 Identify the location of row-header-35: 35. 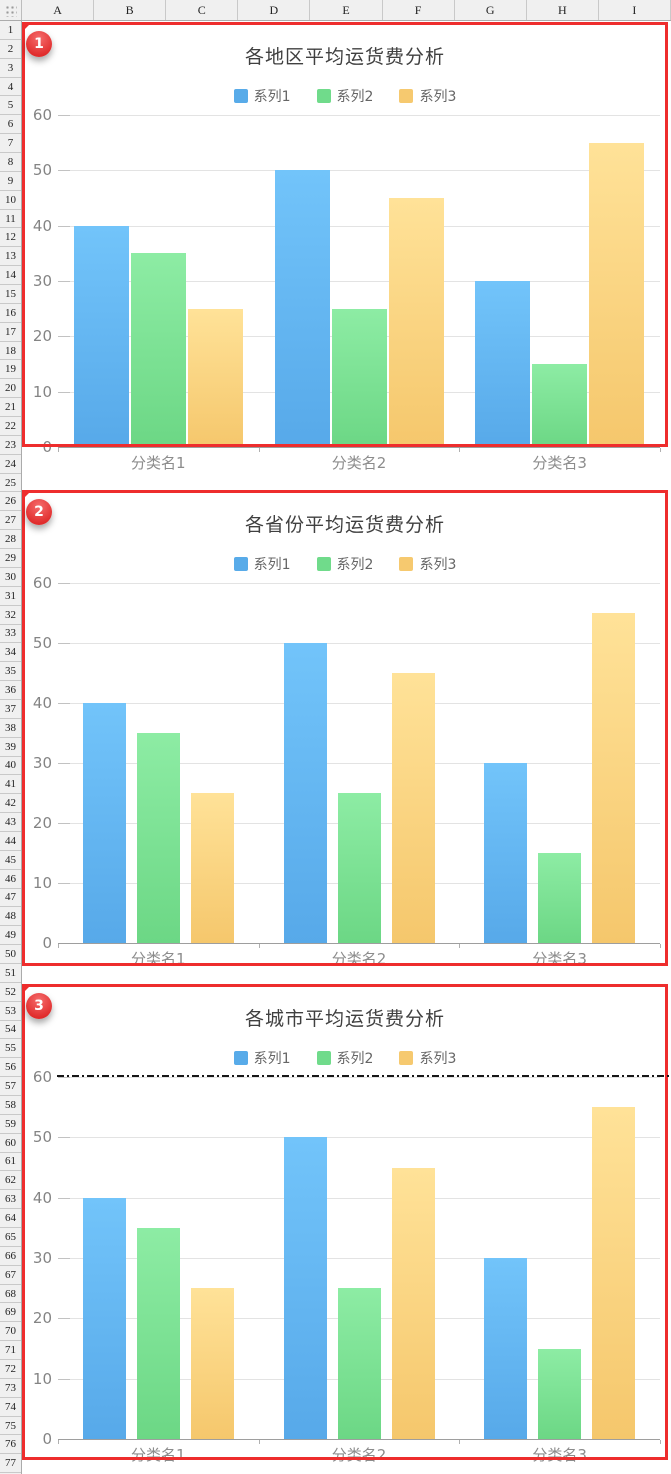
(10, 672).